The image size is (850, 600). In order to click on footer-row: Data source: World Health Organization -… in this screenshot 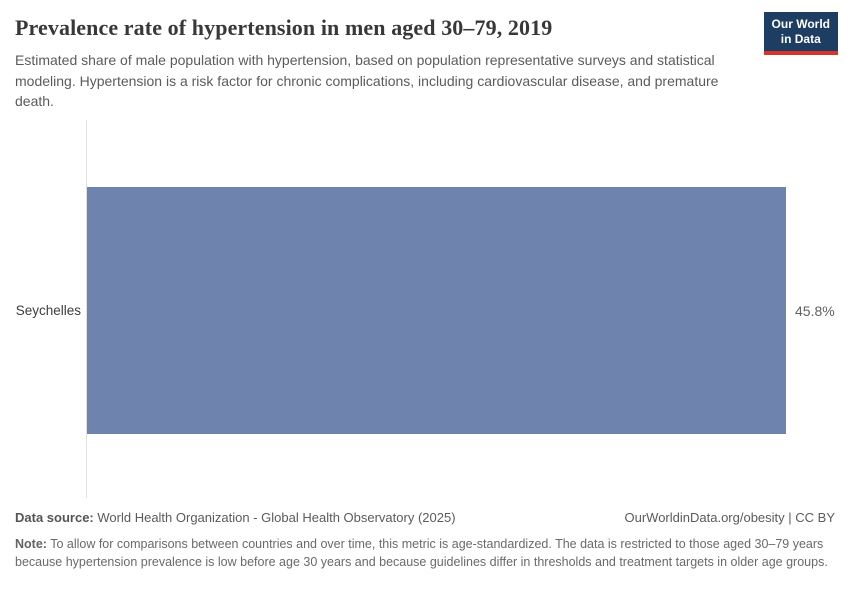, I will do `click(425, 517)`.